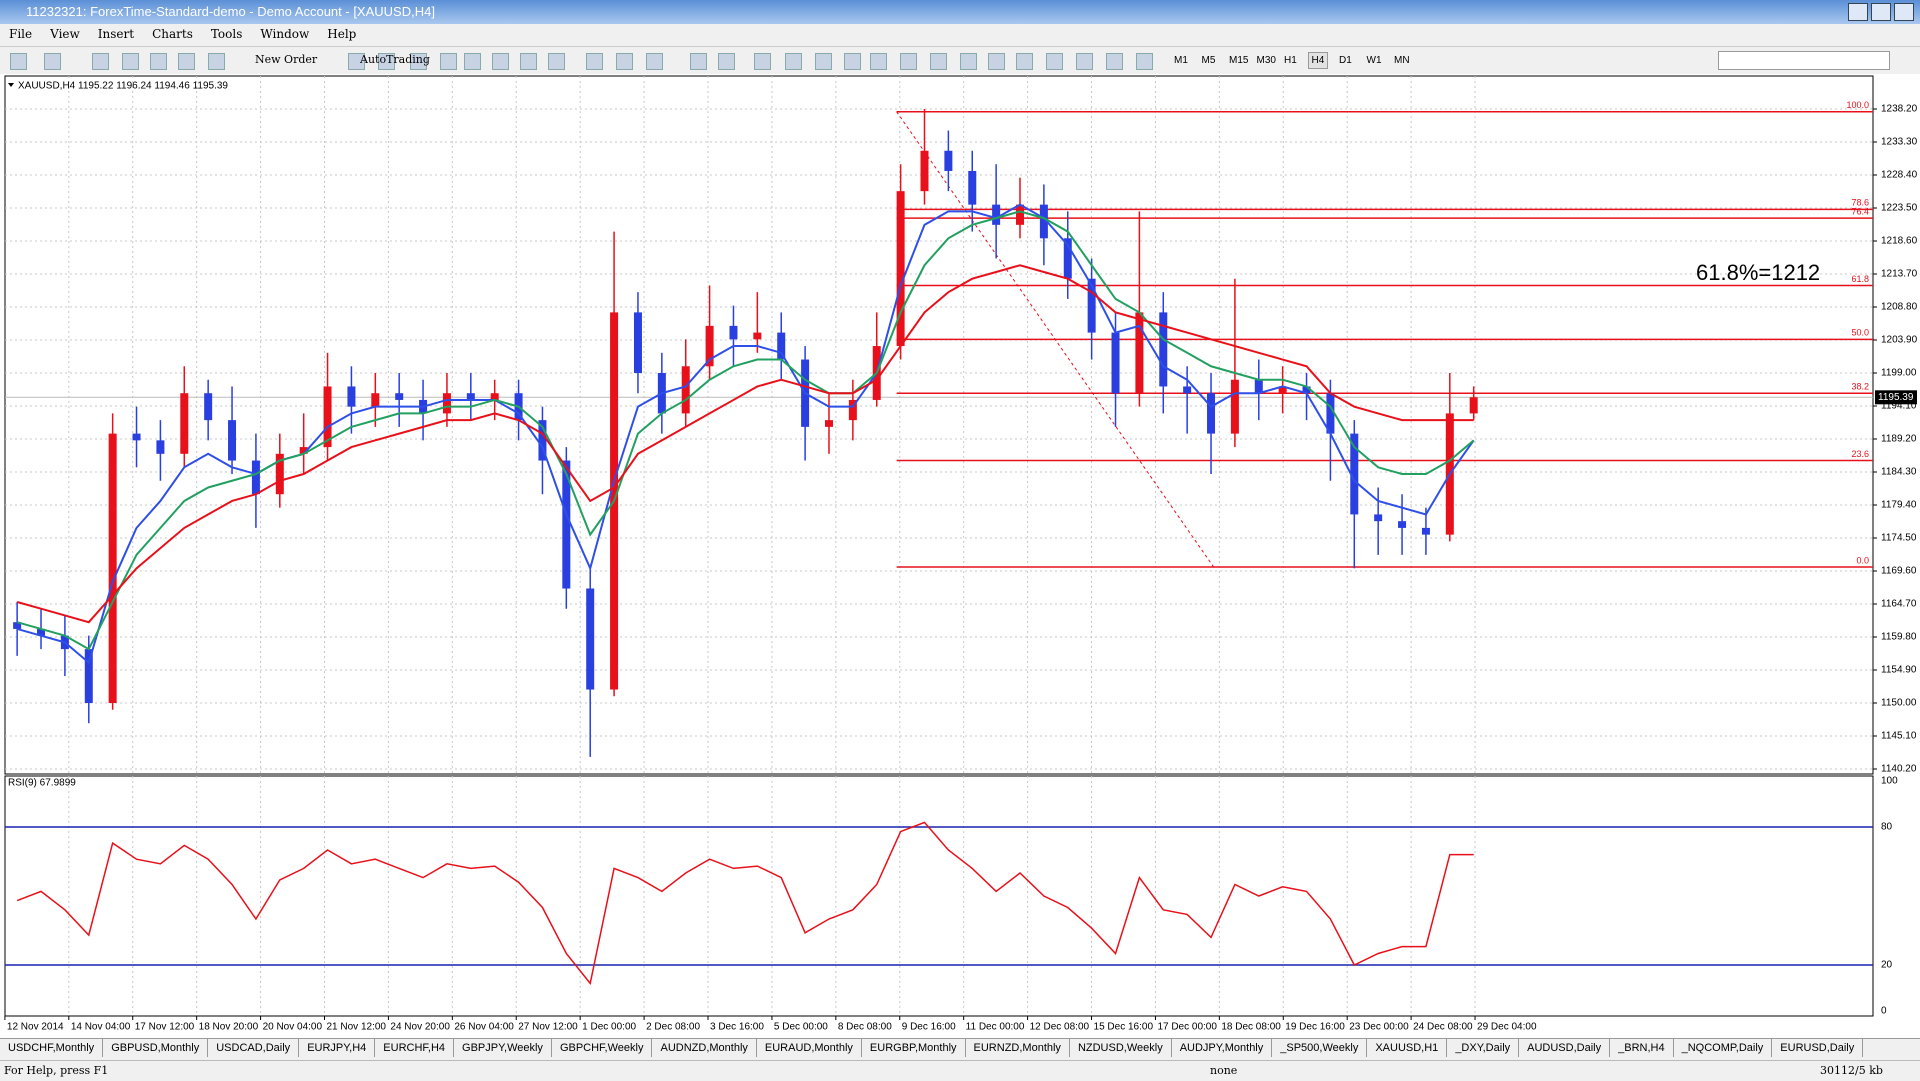 The height and width of the screenshot is (1081, 1920). Describe the element at coordinates (1018, 1048) in the screenshot. I see `chart-tab: EURNZD,Monthly` at that location.